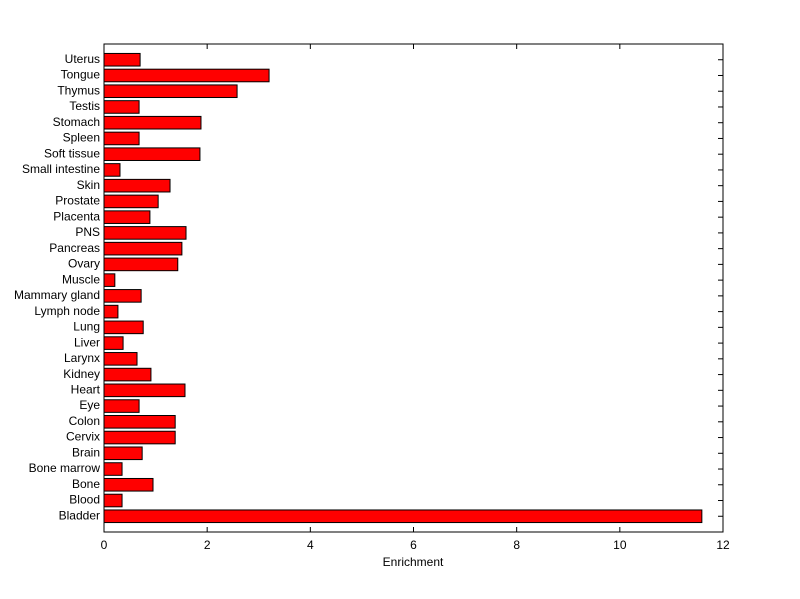 The width and height of the screenshot is (800, 599). What do you see at coordinates (88, 185) in the screenshot?
I see `y-tick-label: Skin` at bounding box center [88, 185].